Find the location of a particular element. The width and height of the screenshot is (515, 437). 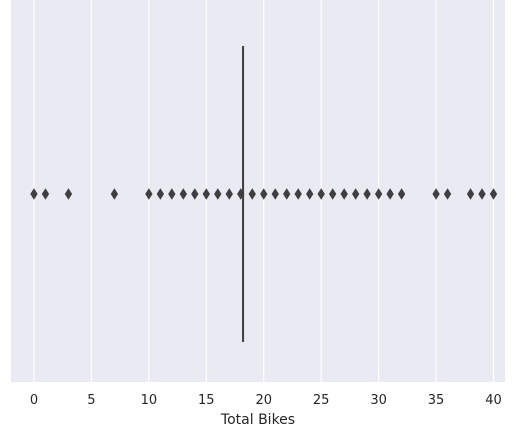

x-tick-label: 15 is located at coordinates (206, 400).